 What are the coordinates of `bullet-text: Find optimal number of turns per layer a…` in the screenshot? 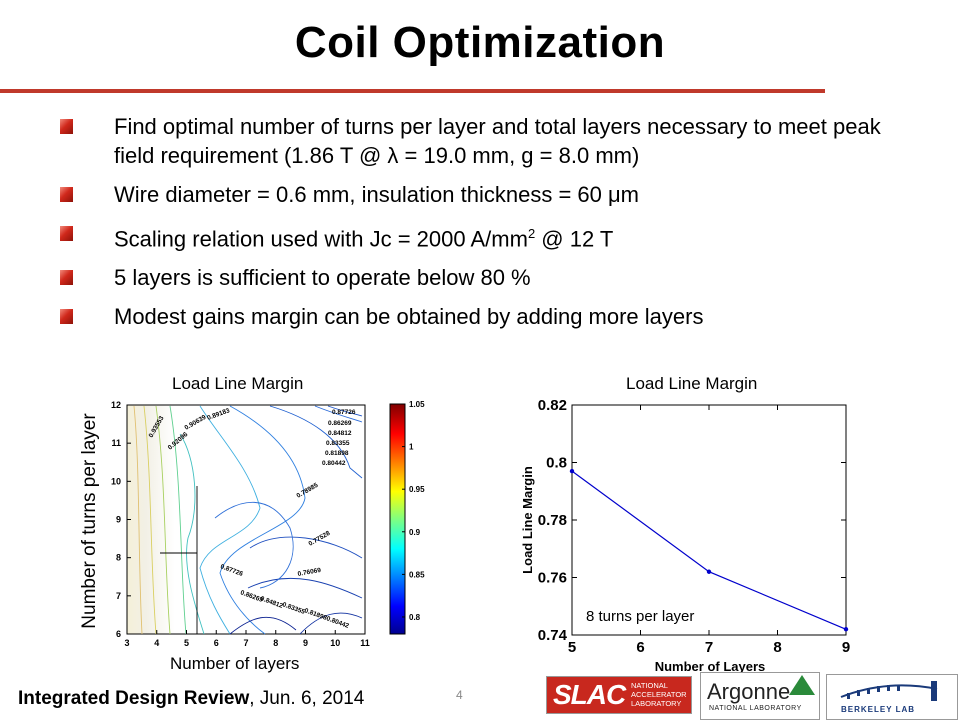 It's located at (497, 141).